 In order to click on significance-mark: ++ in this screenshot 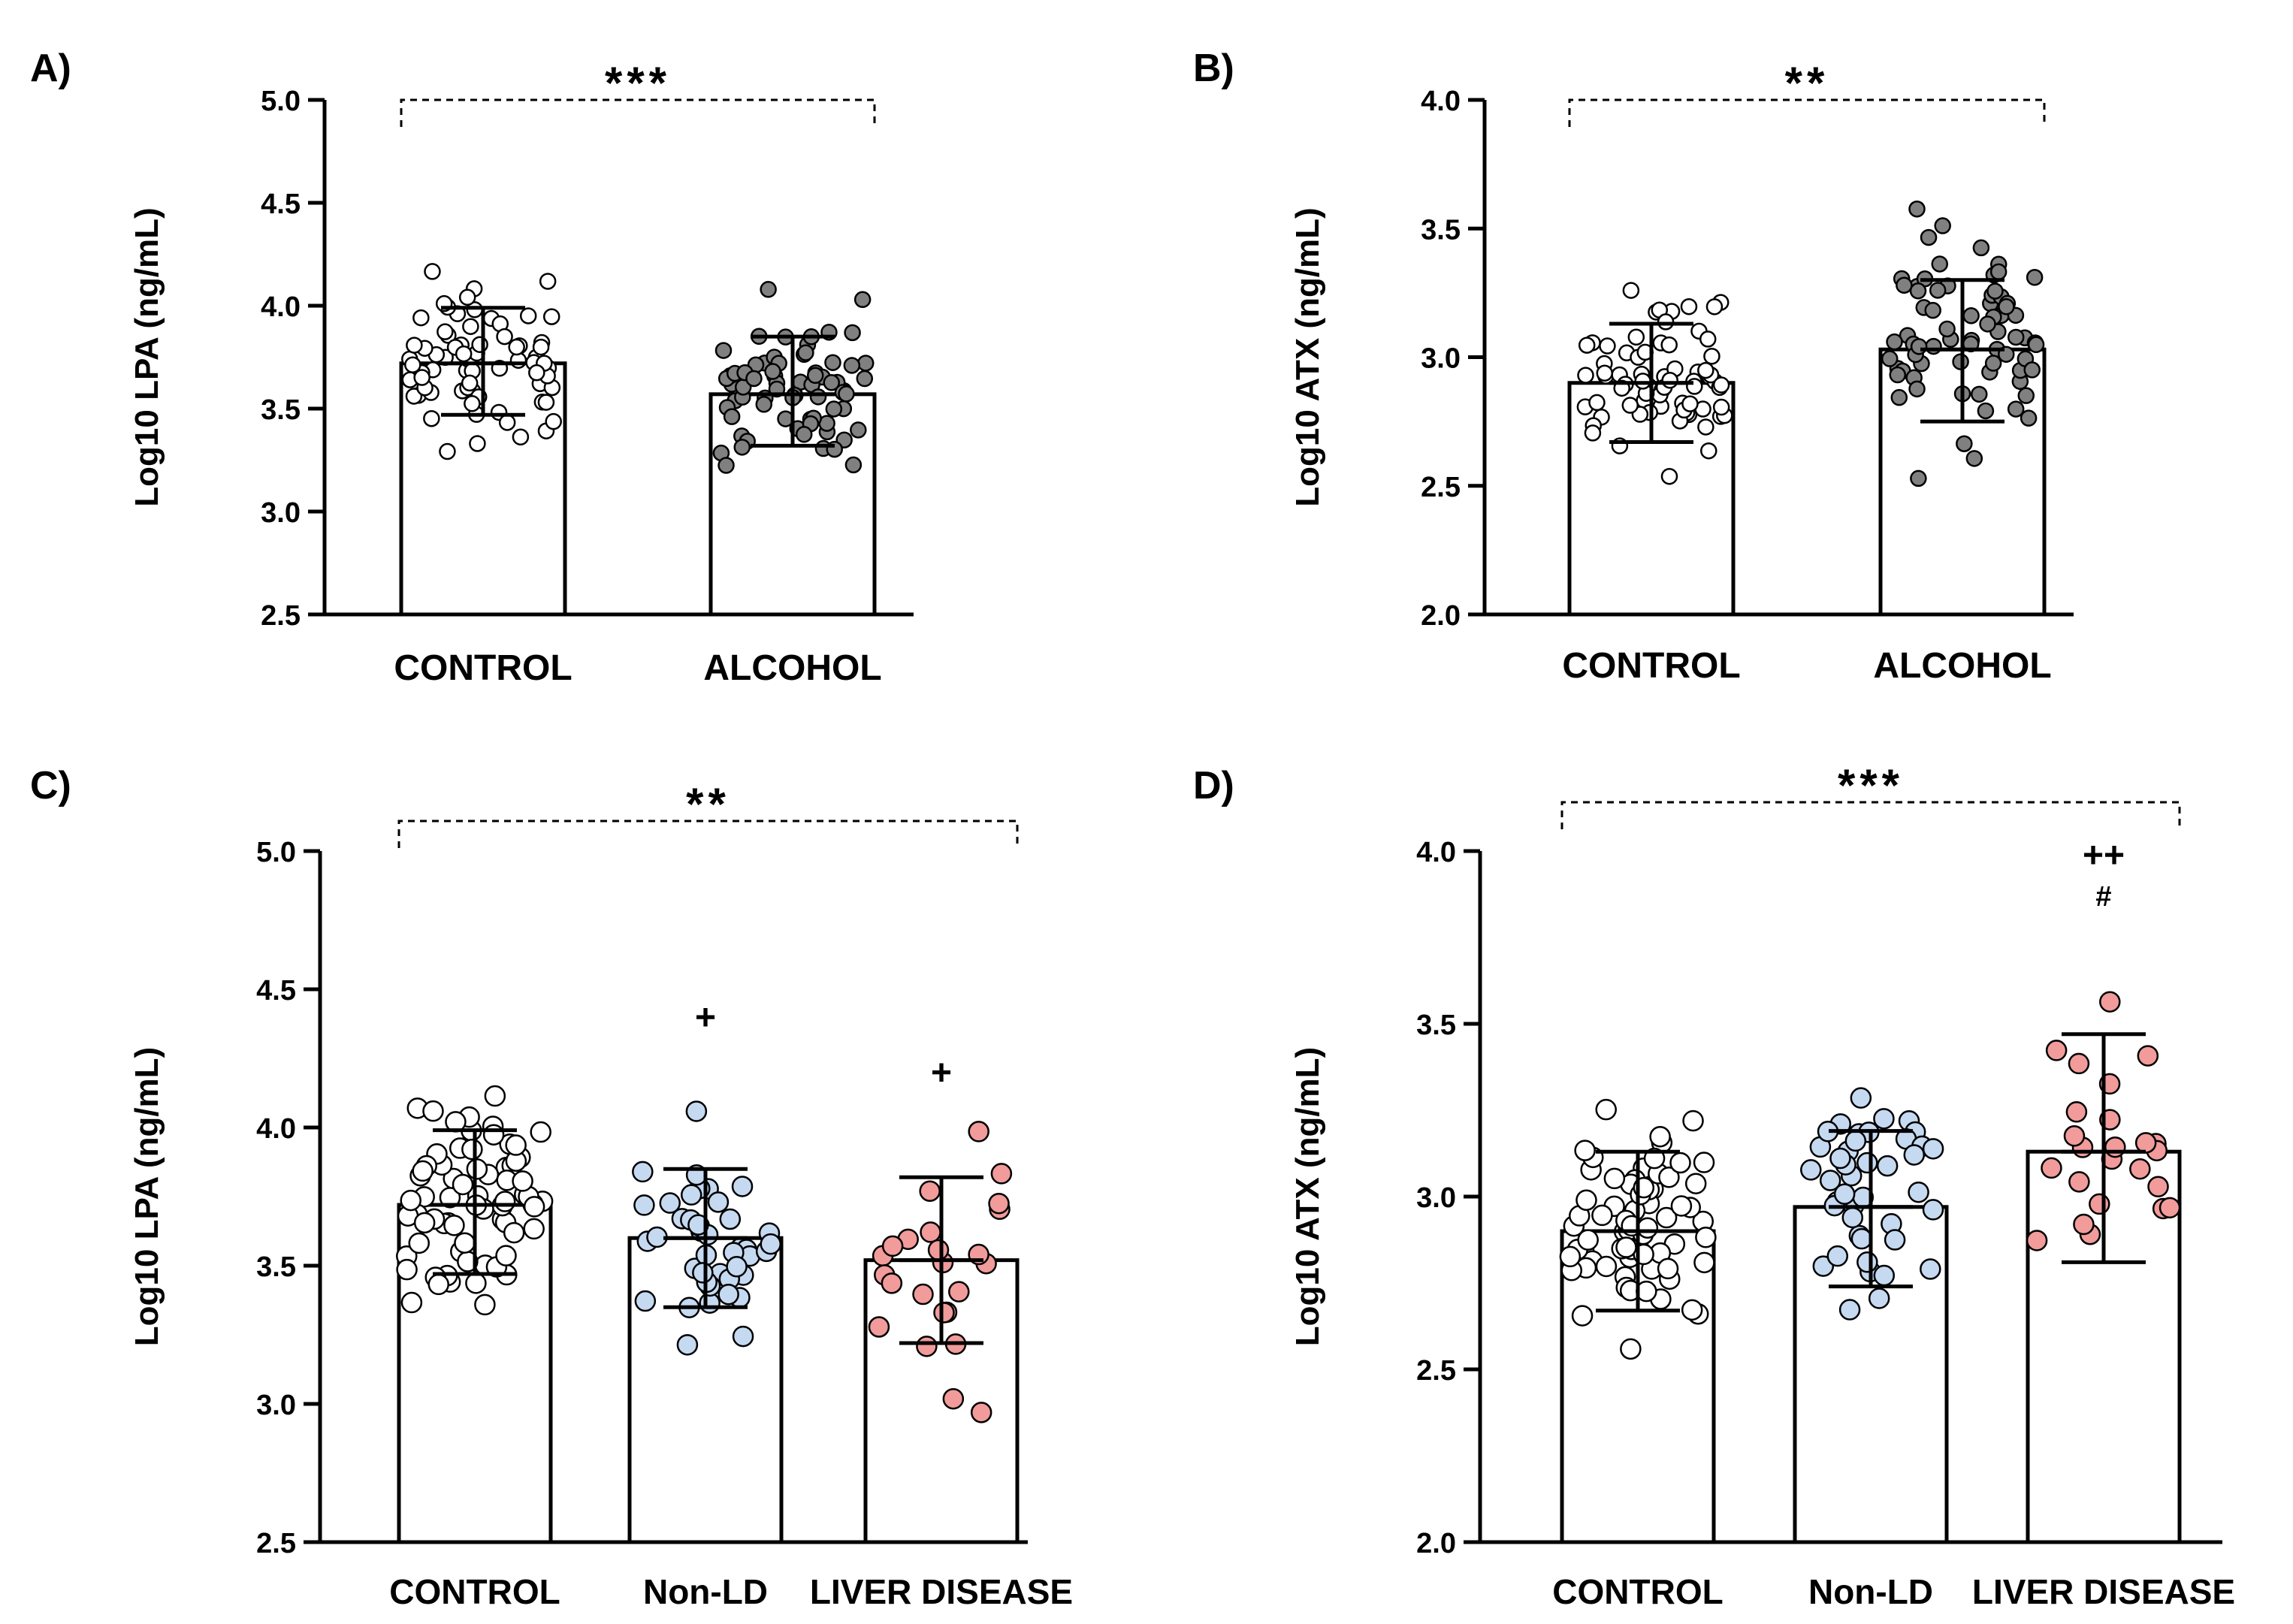, I will do `click(2104, 855)`.